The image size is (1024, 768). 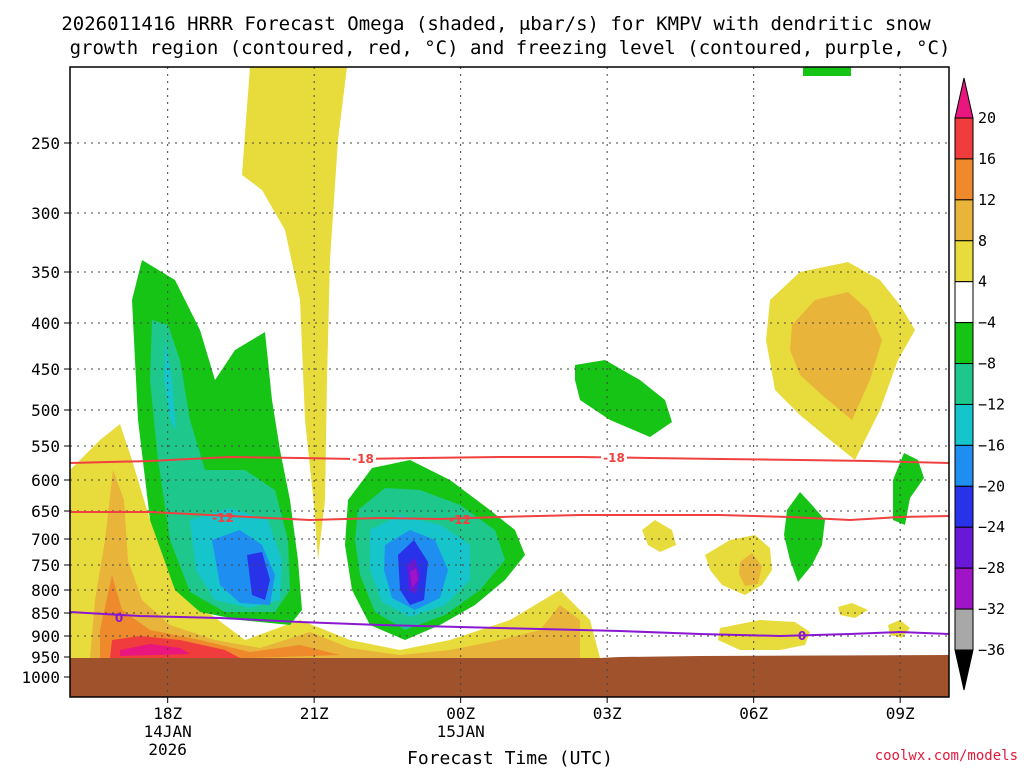 I want to click on y-tick-label-950: 950, so click(x=45, y=657).